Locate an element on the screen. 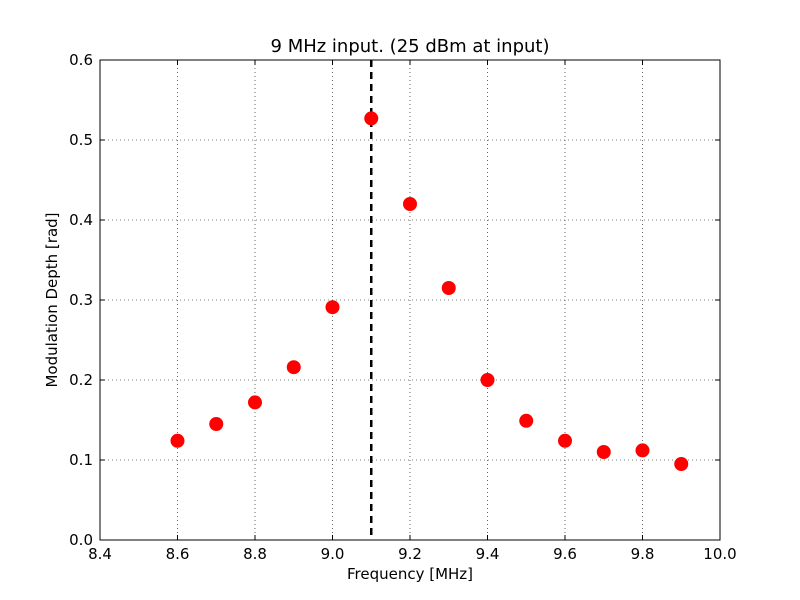 The image size is (800, 600). y-tick-label: 0.1 is located at coordinates (81, 460).